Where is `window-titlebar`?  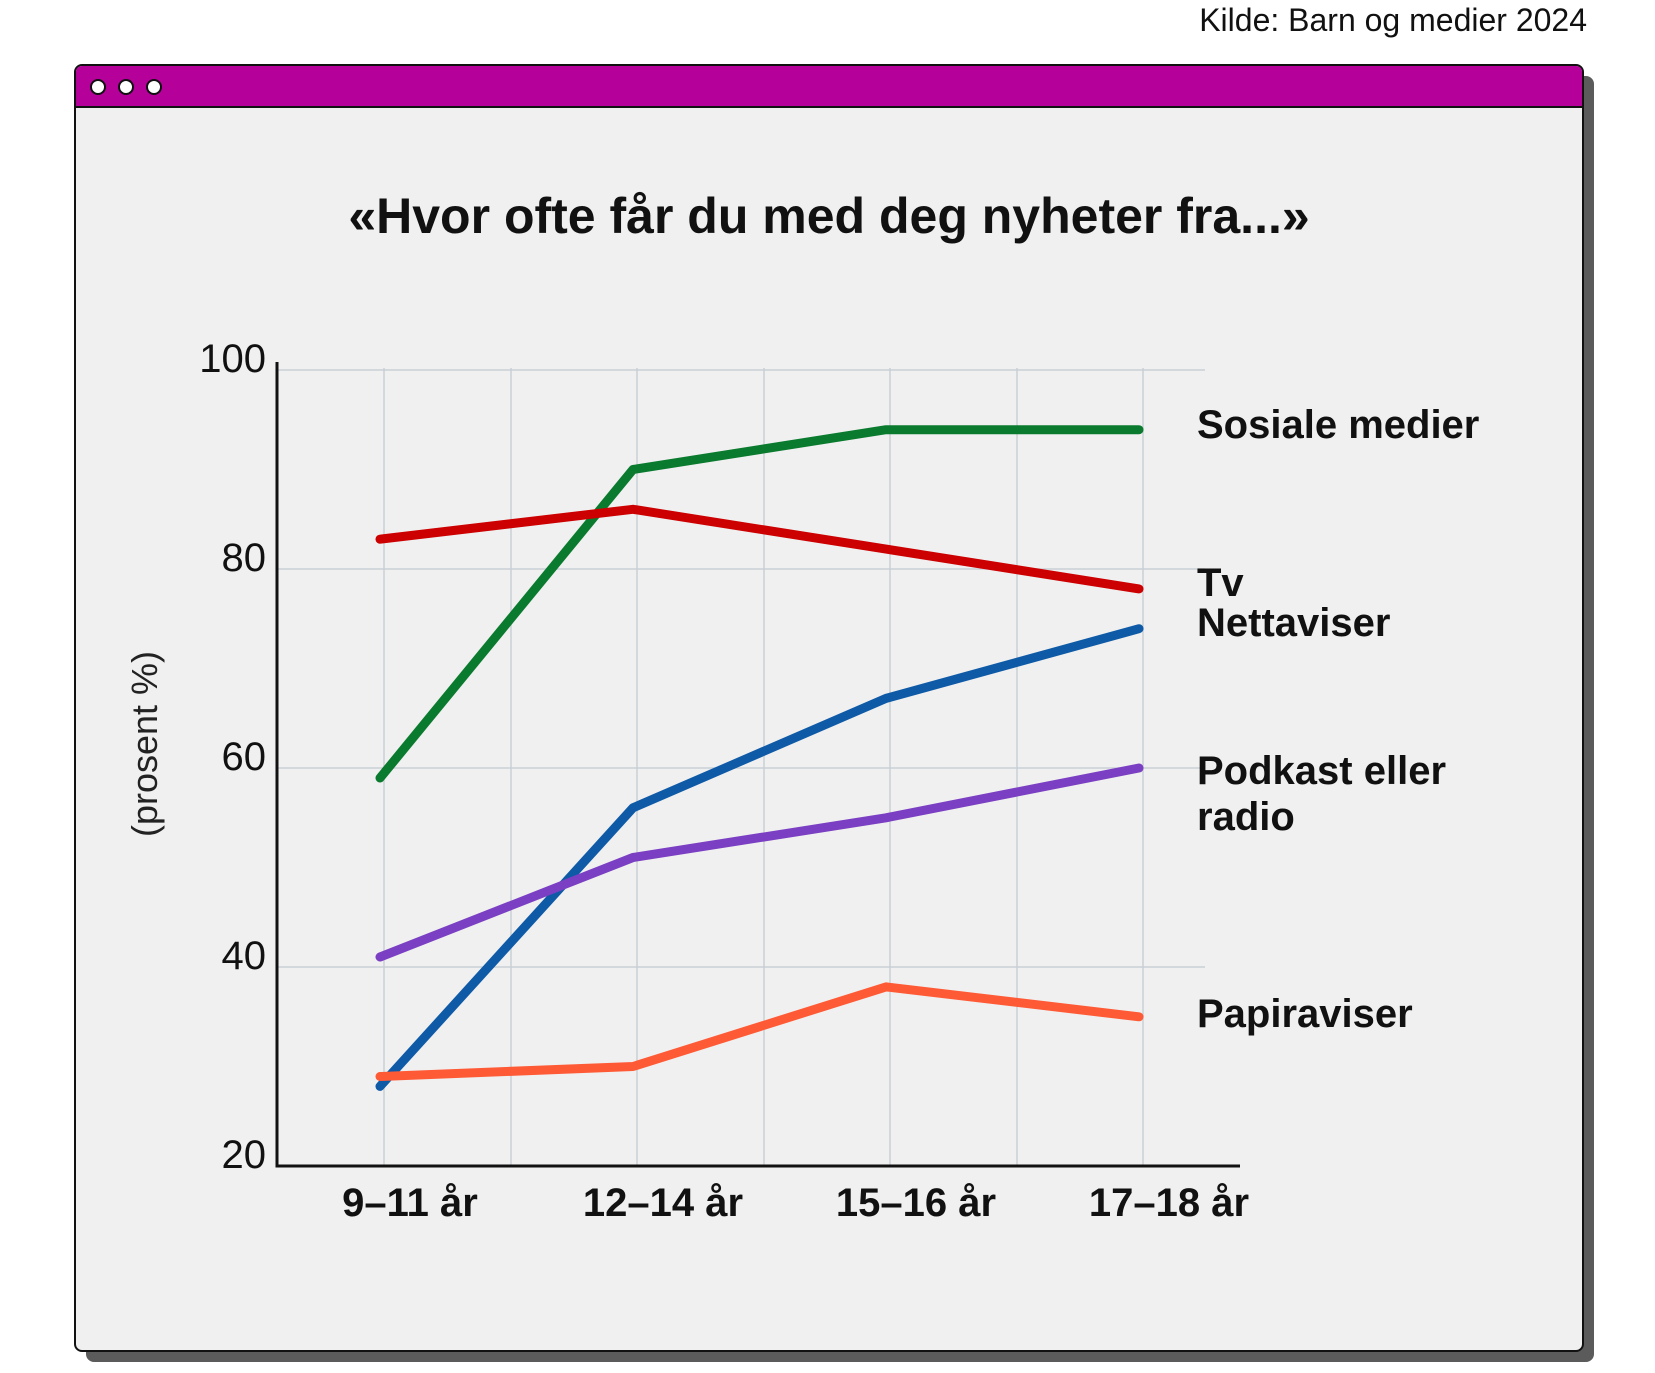 window-titlebar is located at coordinates (829, 87).